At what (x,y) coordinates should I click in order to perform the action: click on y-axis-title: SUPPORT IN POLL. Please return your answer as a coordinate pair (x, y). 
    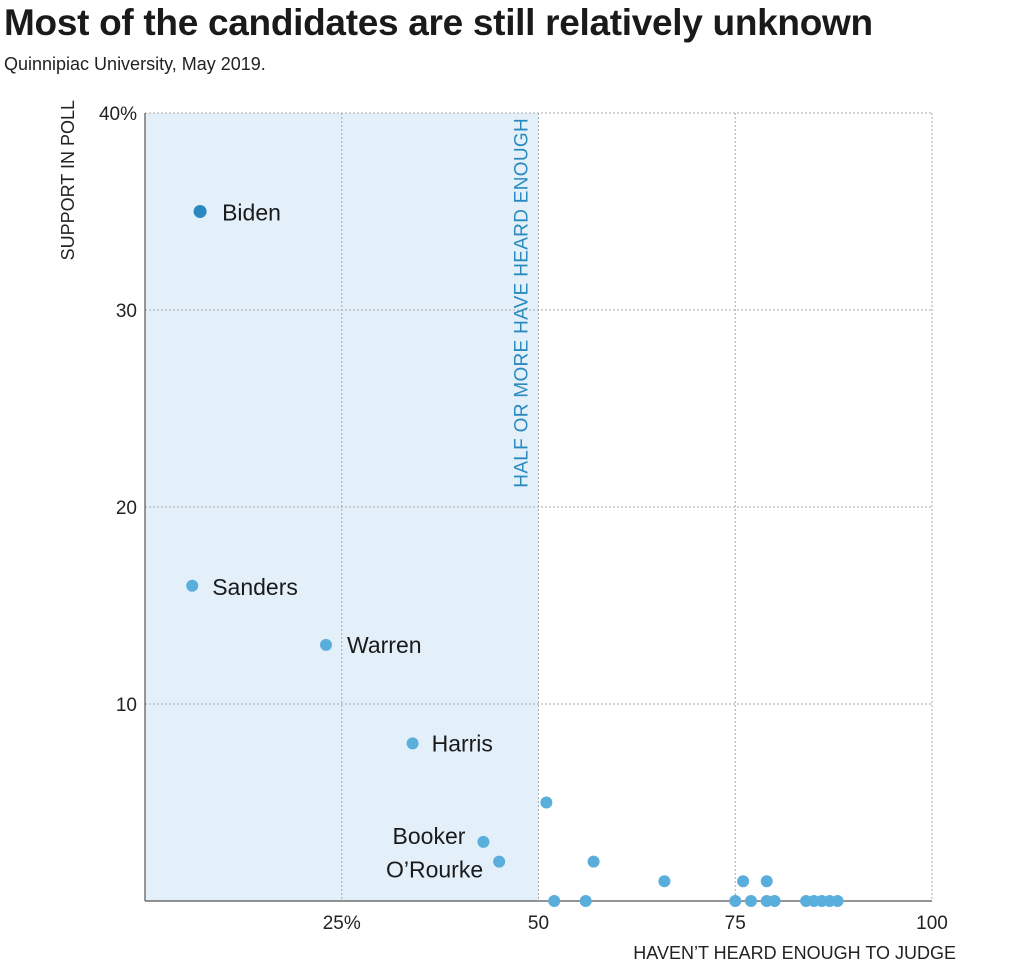
    Looking at the image, I should click on (68, 180).